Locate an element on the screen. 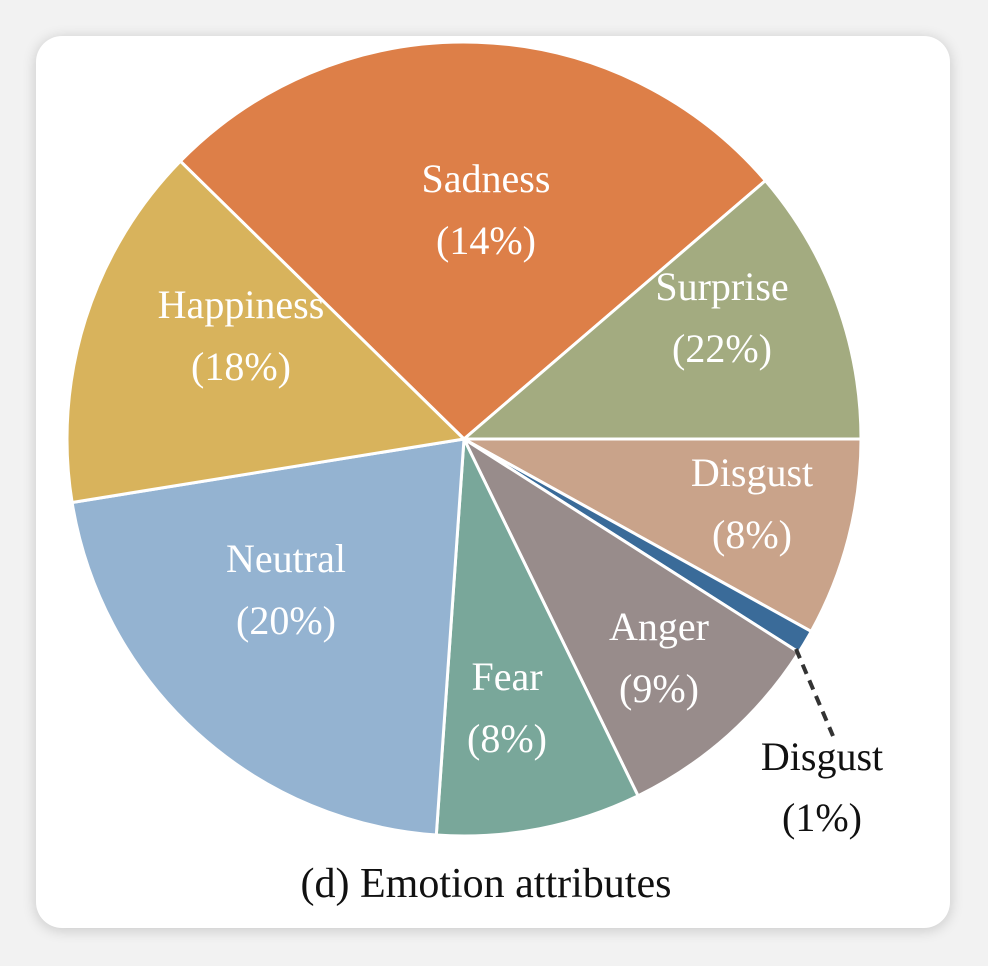 The height and width of the screenshot is (966, 988). callout: Disgust (1%) is located at coordinates (822, 744).